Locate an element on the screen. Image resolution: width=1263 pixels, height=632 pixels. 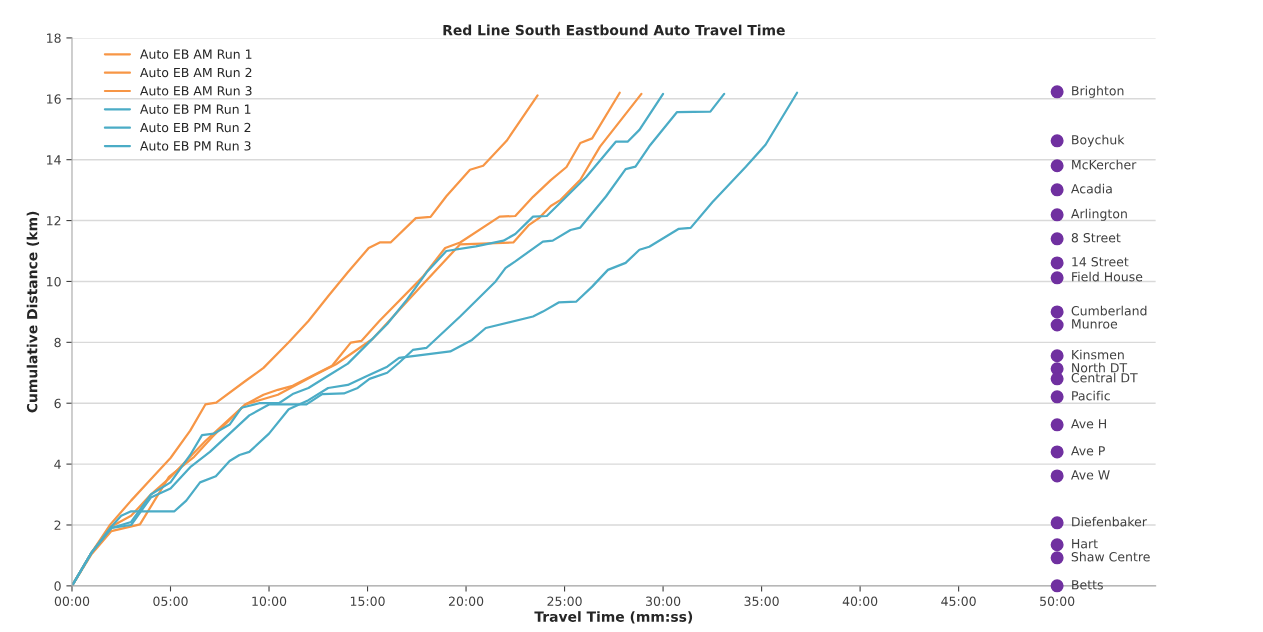
x-axis-title: Travel Time (mm:ss) is located at coordinates (613, 617).